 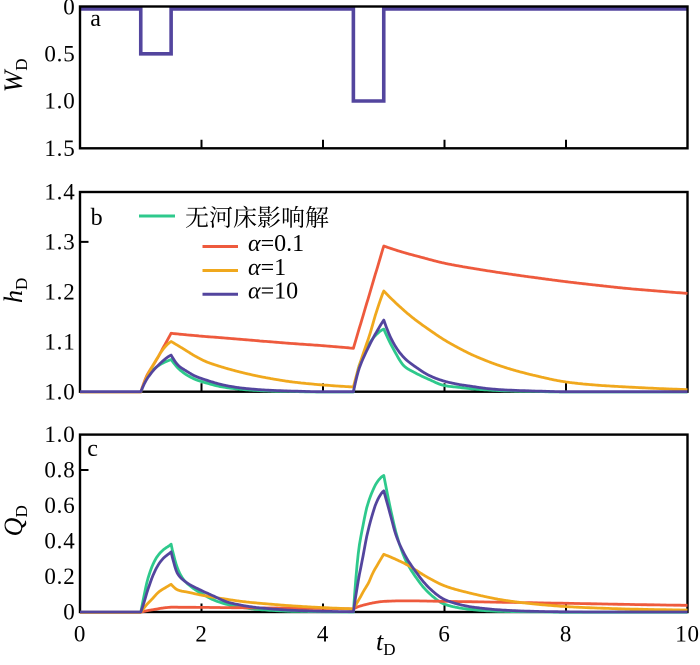 What do you see at coordinates (15, 520) in the screenshot?
I see `svg-text: QD` at bounding box center [15, 520].